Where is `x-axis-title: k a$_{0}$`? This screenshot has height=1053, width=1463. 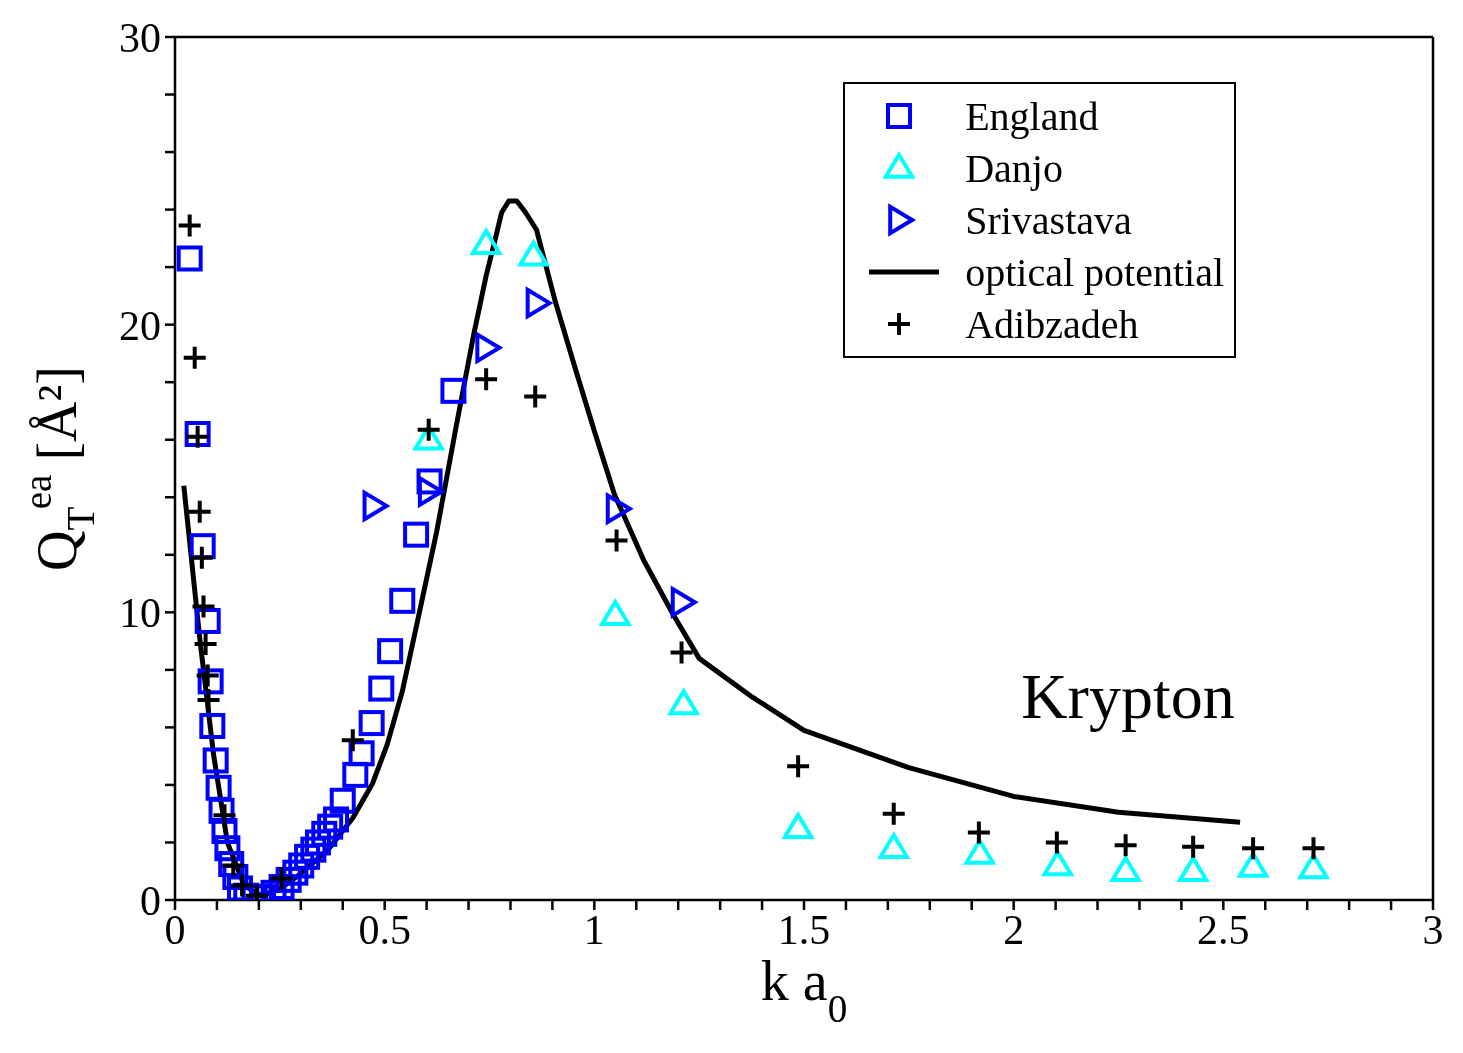 x-axis-title: k a$_{0}$ is located at coordinates (804, 990).